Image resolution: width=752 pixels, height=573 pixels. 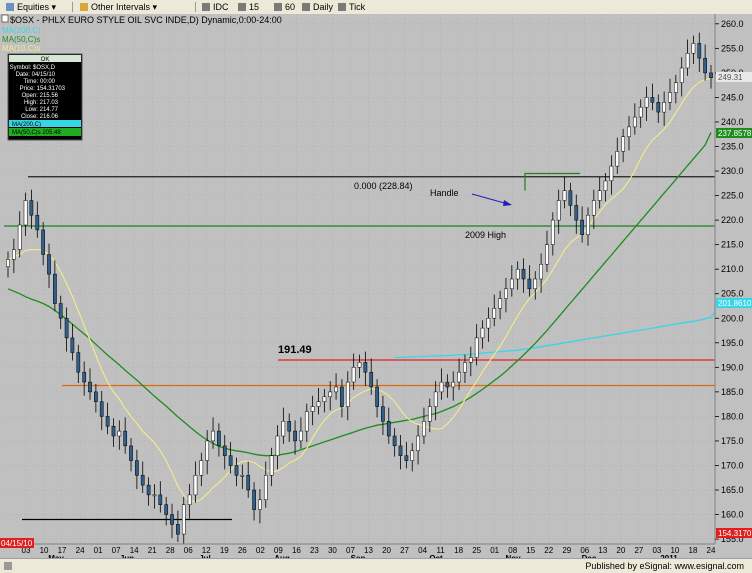 What do you see at coordinates (56, 556) in the screenshot?
I see `x-month-label: May` at bounding box center [56, 556].